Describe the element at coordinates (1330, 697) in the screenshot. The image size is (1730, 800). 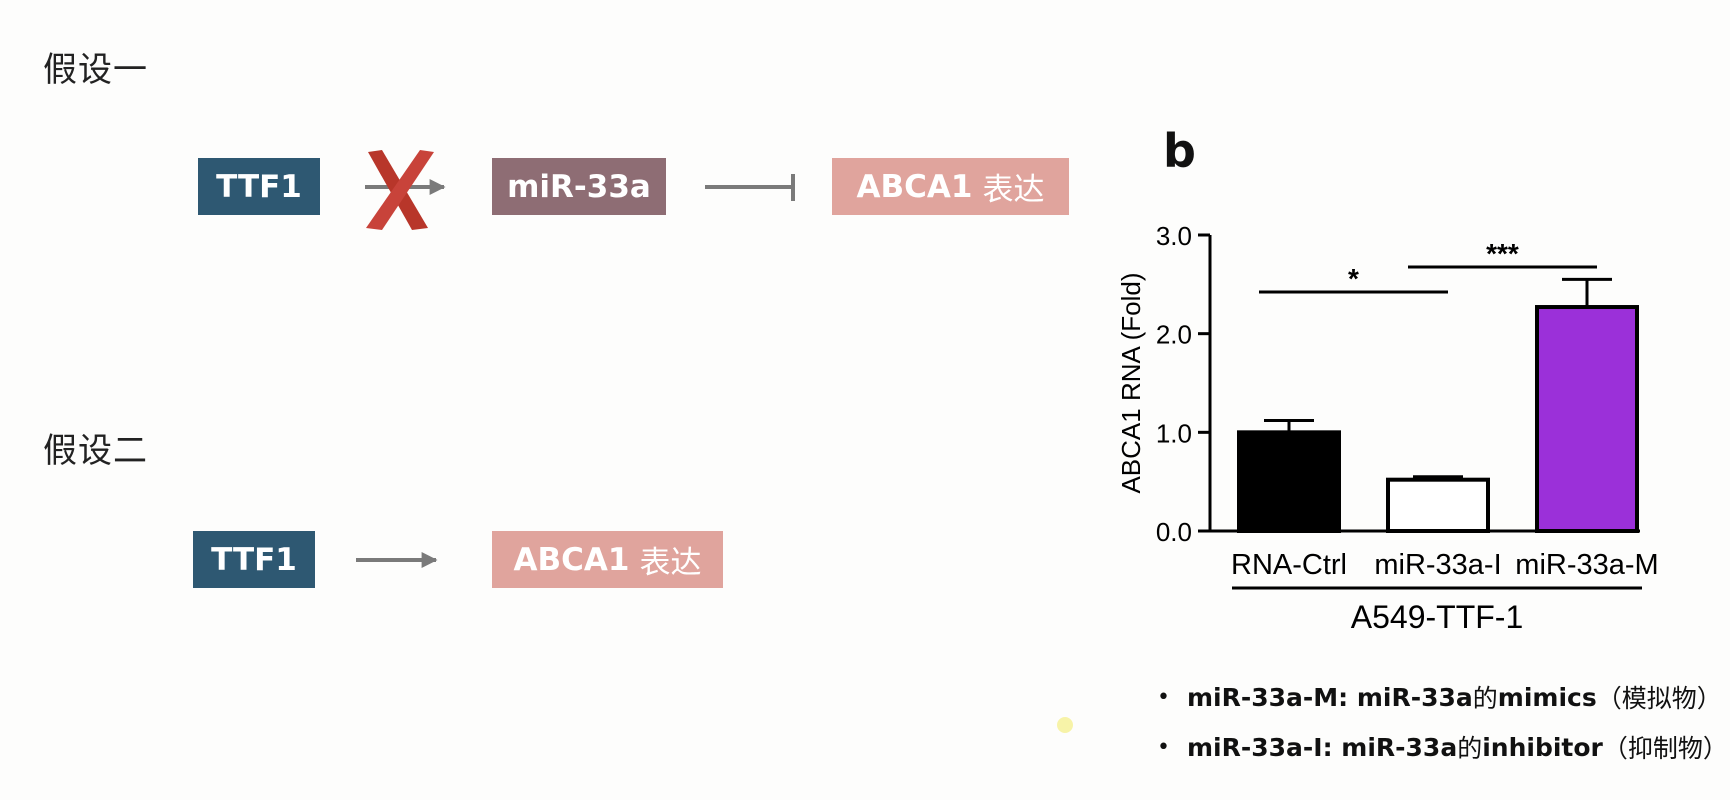
I see `note-term: miR-33a-M: miR-33a` at that location.